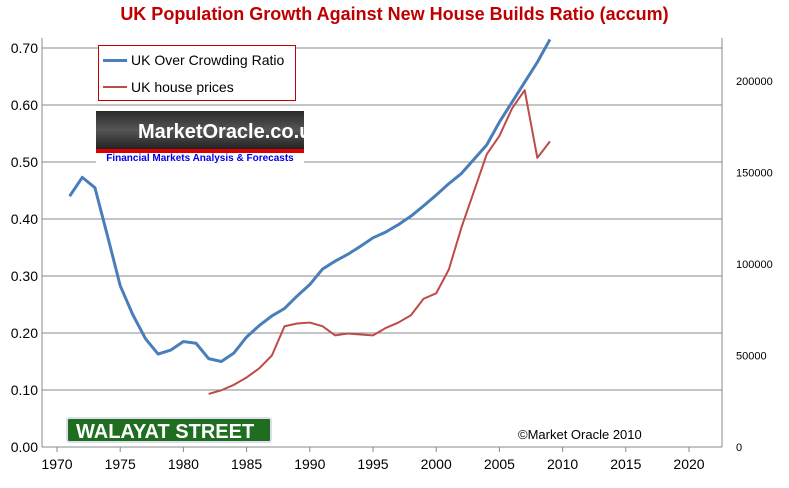  Describe the element at coordinates (165, 432) in the screenshot. I see `walayat-text: WALAYAT STREET` at that location.